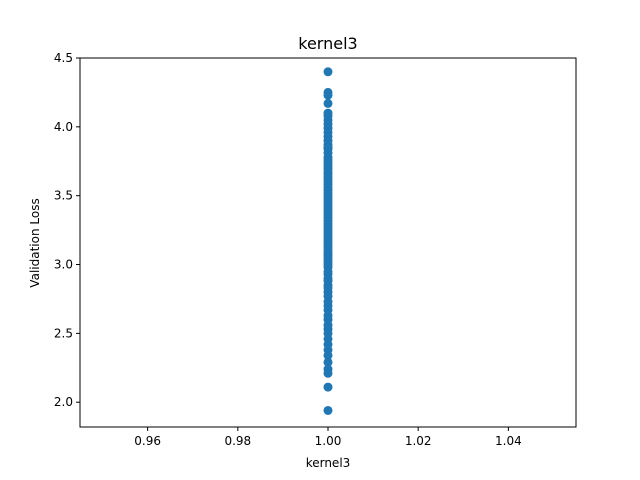 This screenshot has height=480, width=640. What do you see at coordinates (327, 43) in the screenshot?
I see `chart-title: kernel3` at bounding box center [327, 43].